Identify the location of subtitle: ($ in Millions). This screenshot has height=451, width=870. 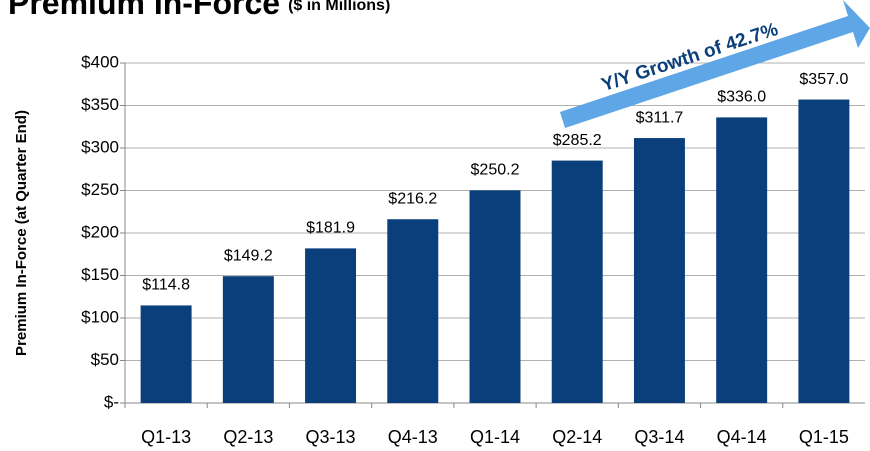
(339, 7).